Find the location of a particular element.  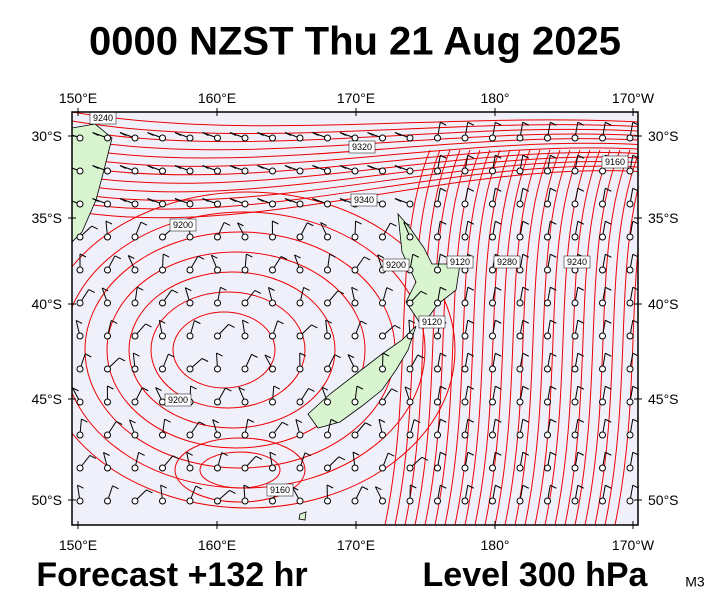

lat-label: 30°S is located at coordinates (46, 136).